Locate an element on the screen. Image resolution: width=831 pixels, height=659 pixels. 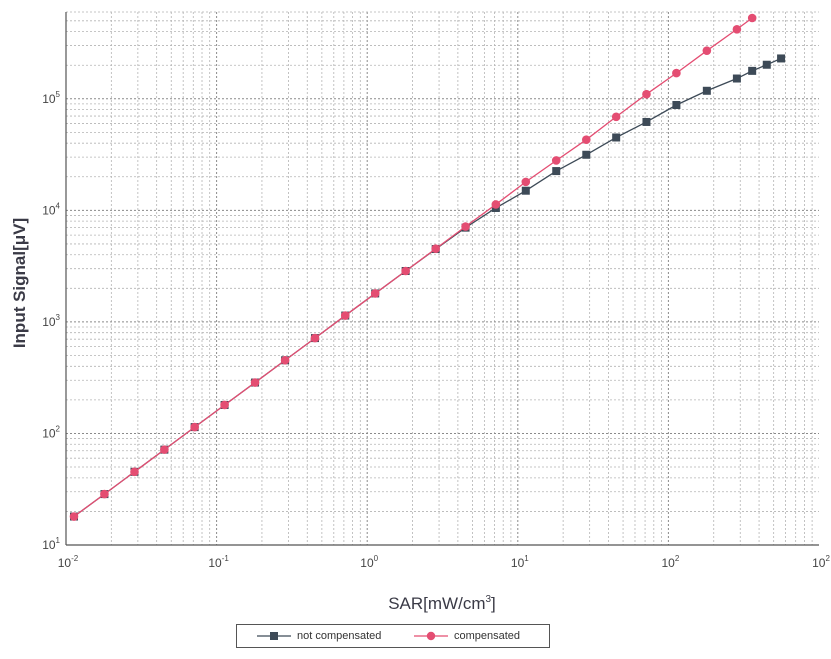
y-tick-label: 10² is located at coordinates (51, 432).